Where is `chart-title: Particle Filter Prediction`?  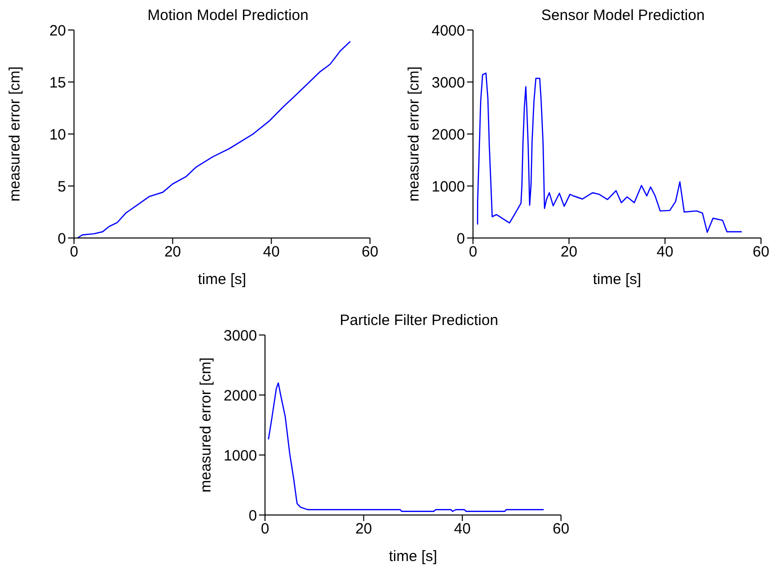 chart-title: Particle Filter Prediction is located at coordinates (419, 320).